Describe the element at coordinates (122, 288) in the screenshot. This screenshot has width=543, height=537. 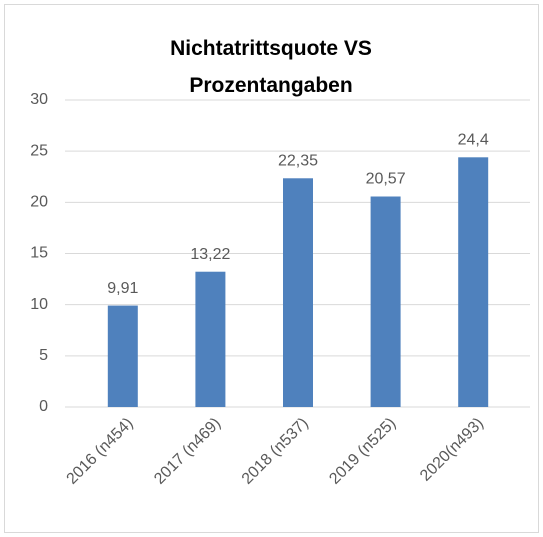
I see `value-label: 9,91` at that location.